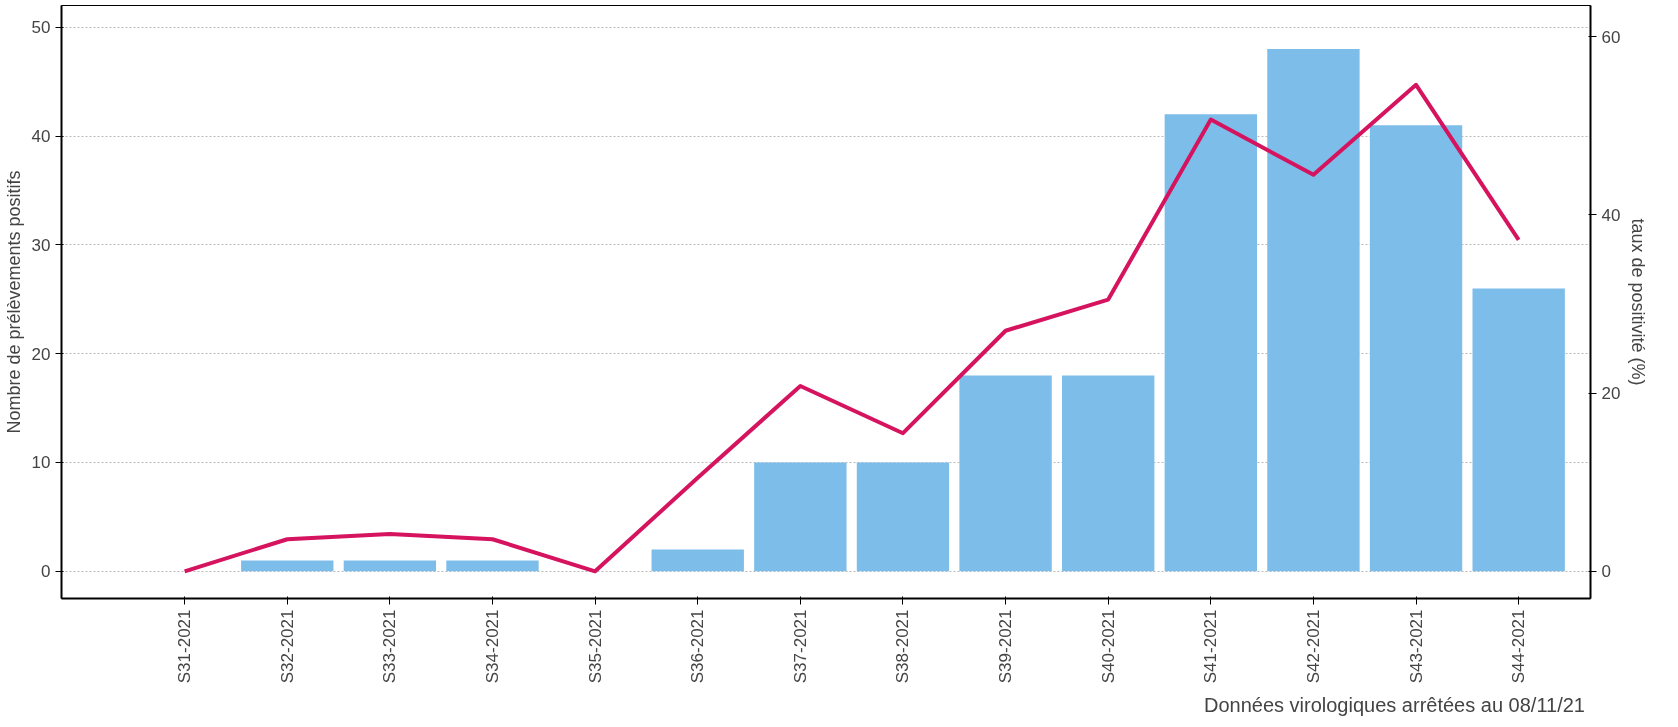 Image resolution: width=1678 pixels, height=727 pixels. Describe the element at coordinates (1519, 646) in the screenshot. I see `x-tick-label: S44-2021` at that location.